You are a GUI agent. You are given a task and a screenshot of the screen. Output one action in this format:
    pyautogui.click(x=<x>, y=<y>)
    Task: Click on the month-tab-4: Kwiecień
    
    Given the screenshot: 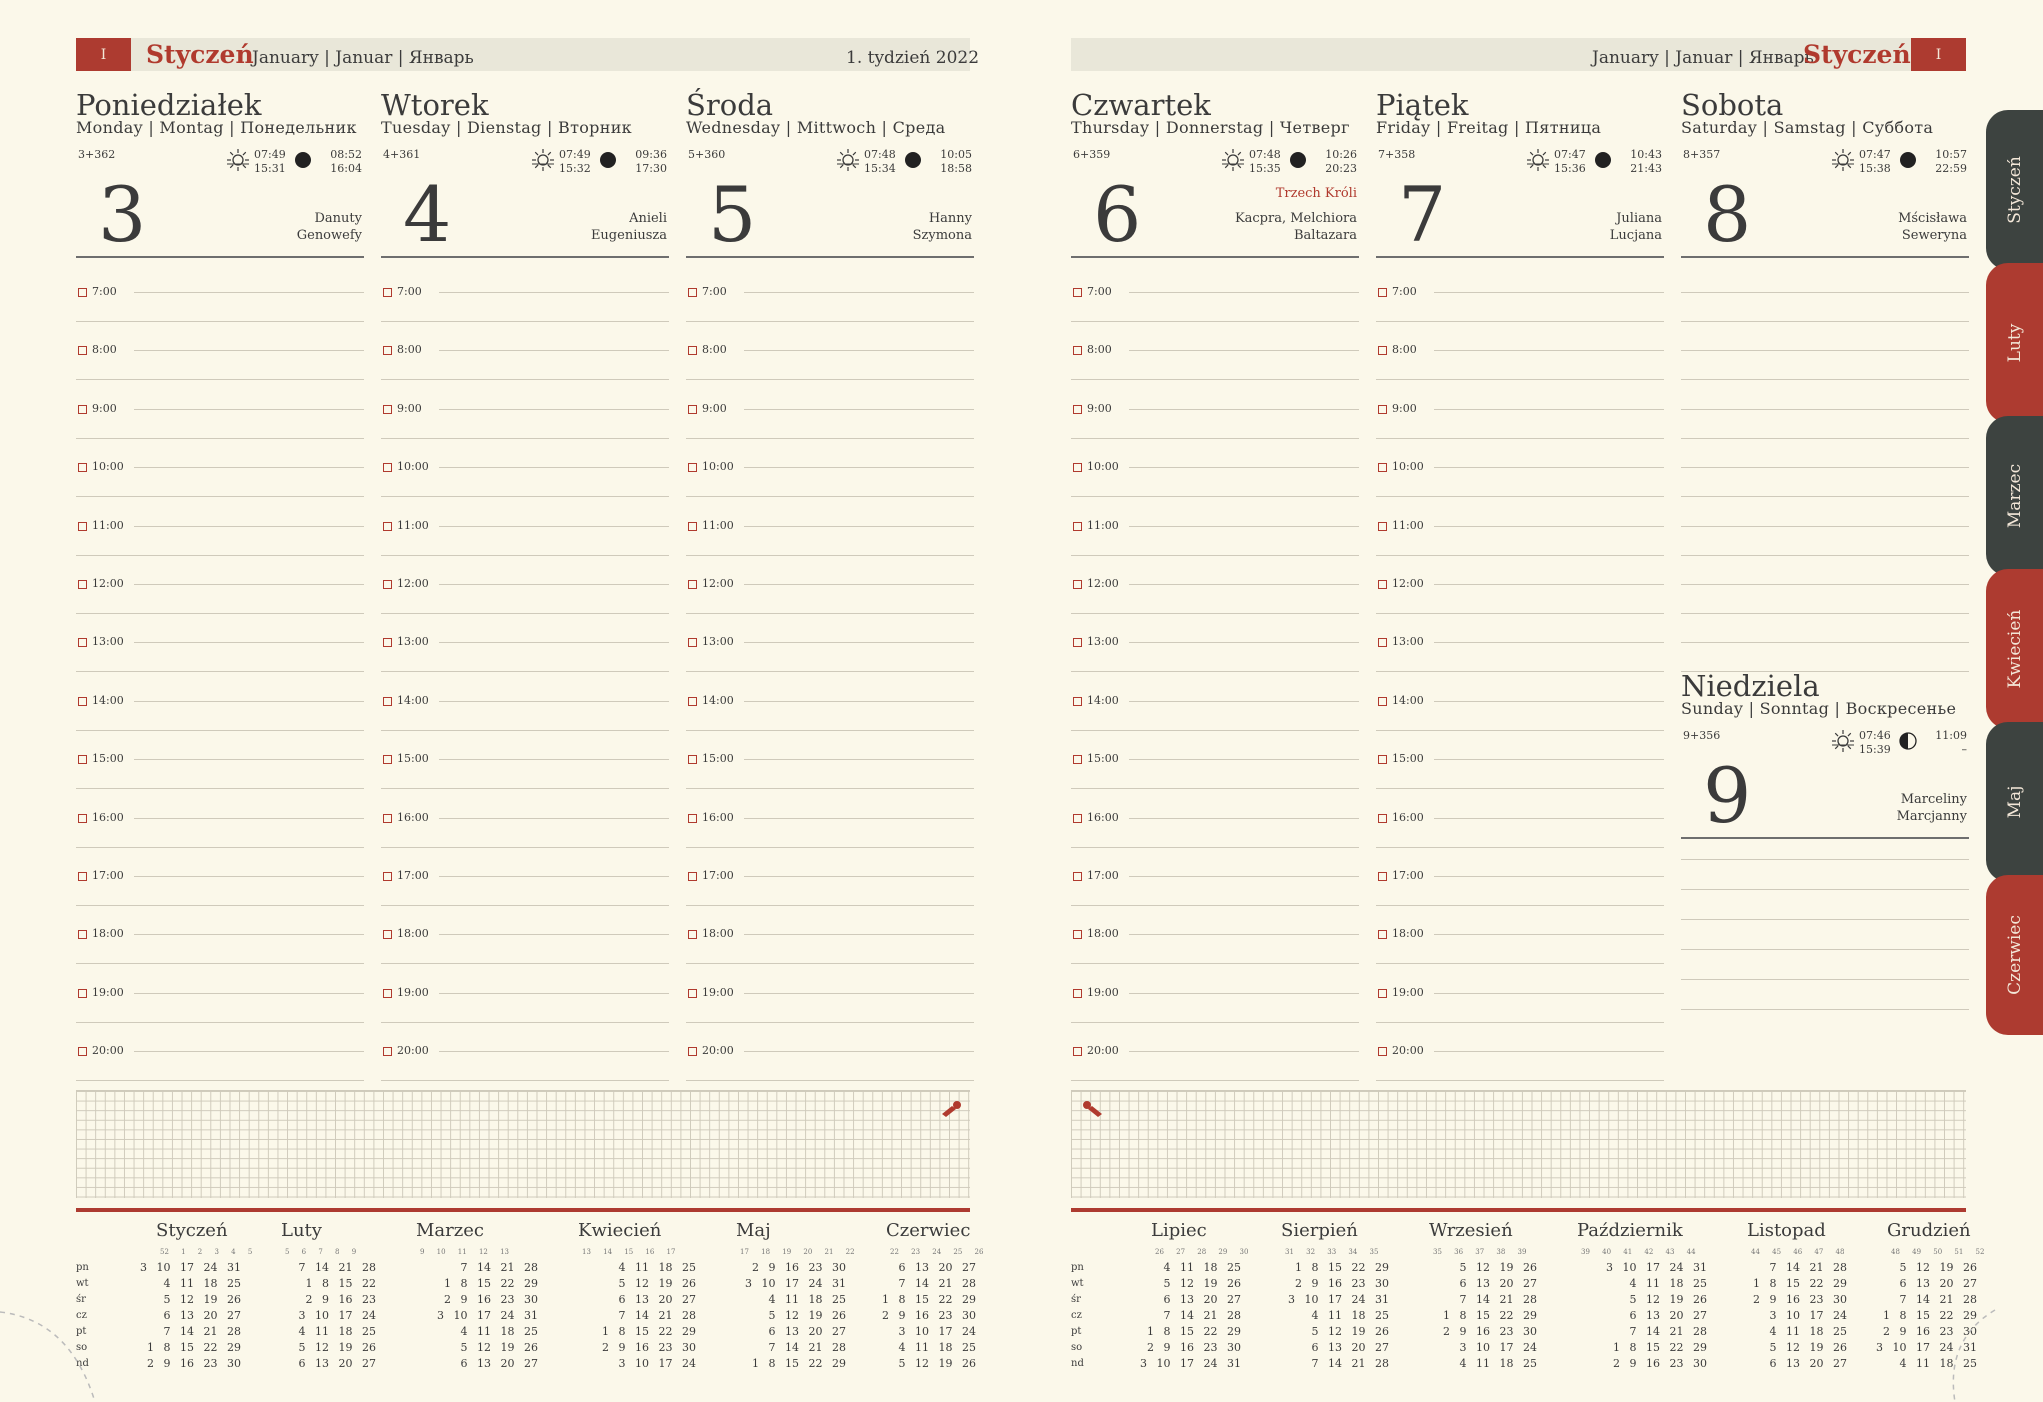 What is the action you would take?
    pyautogui.click(x=2014, y=649)
    